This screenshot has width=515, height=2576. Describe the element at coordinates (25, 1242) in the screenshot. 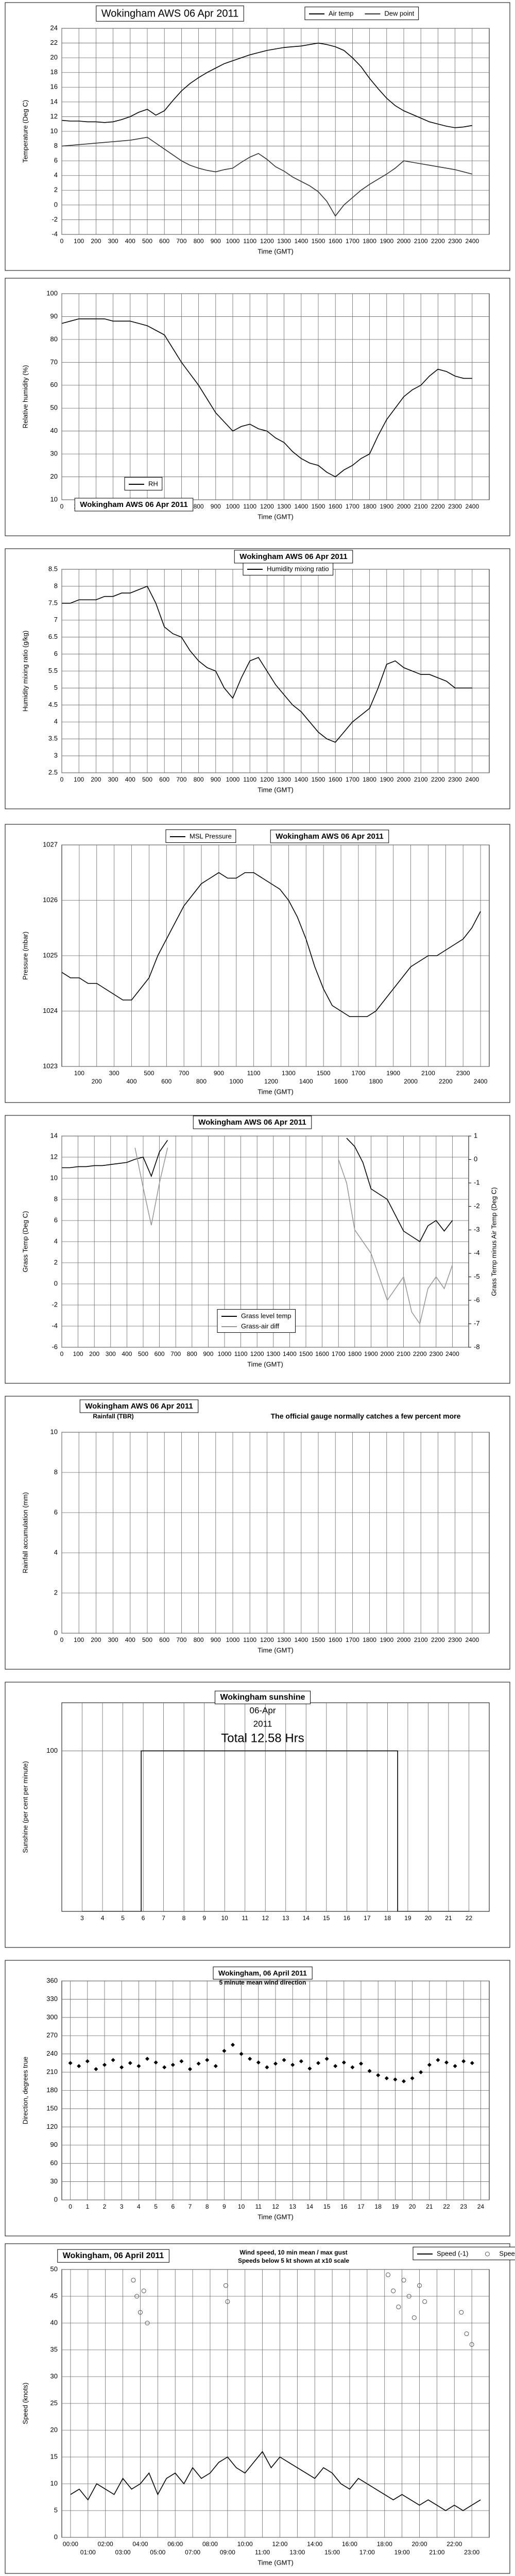

I see `y-axis-label: Grass Temp (Deg C)` at that location.